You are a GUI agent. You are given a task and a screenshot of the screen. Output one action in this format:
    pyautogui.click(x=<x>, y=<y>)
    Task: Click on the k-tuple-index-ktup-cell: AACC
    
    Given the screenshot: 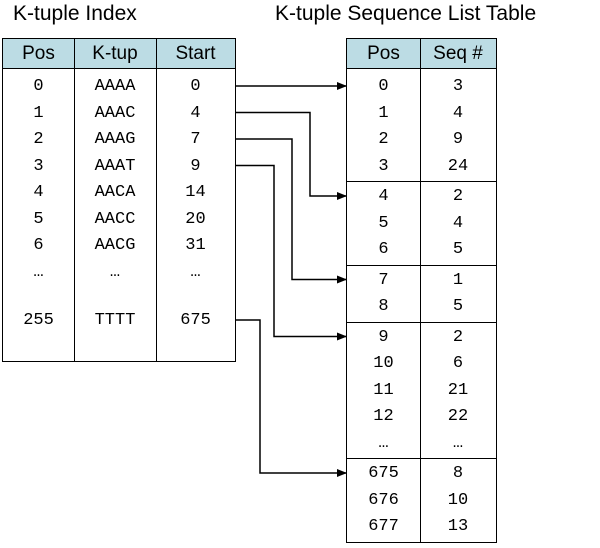 What is the action you would take?
    pyautogui.click(x=115, y=219)
    